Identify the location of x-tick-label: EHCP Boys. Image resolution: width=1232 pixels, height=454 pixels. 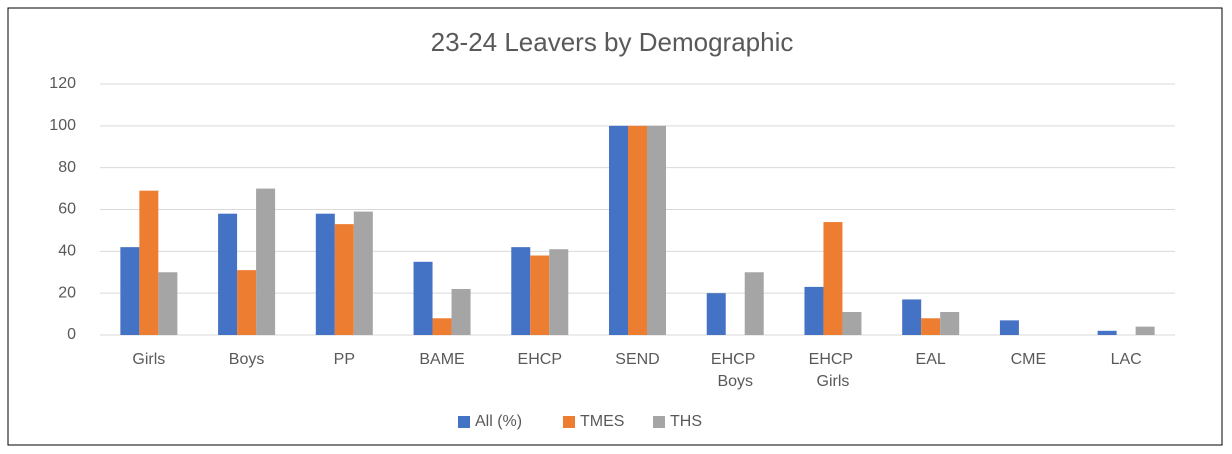
(735, 370).